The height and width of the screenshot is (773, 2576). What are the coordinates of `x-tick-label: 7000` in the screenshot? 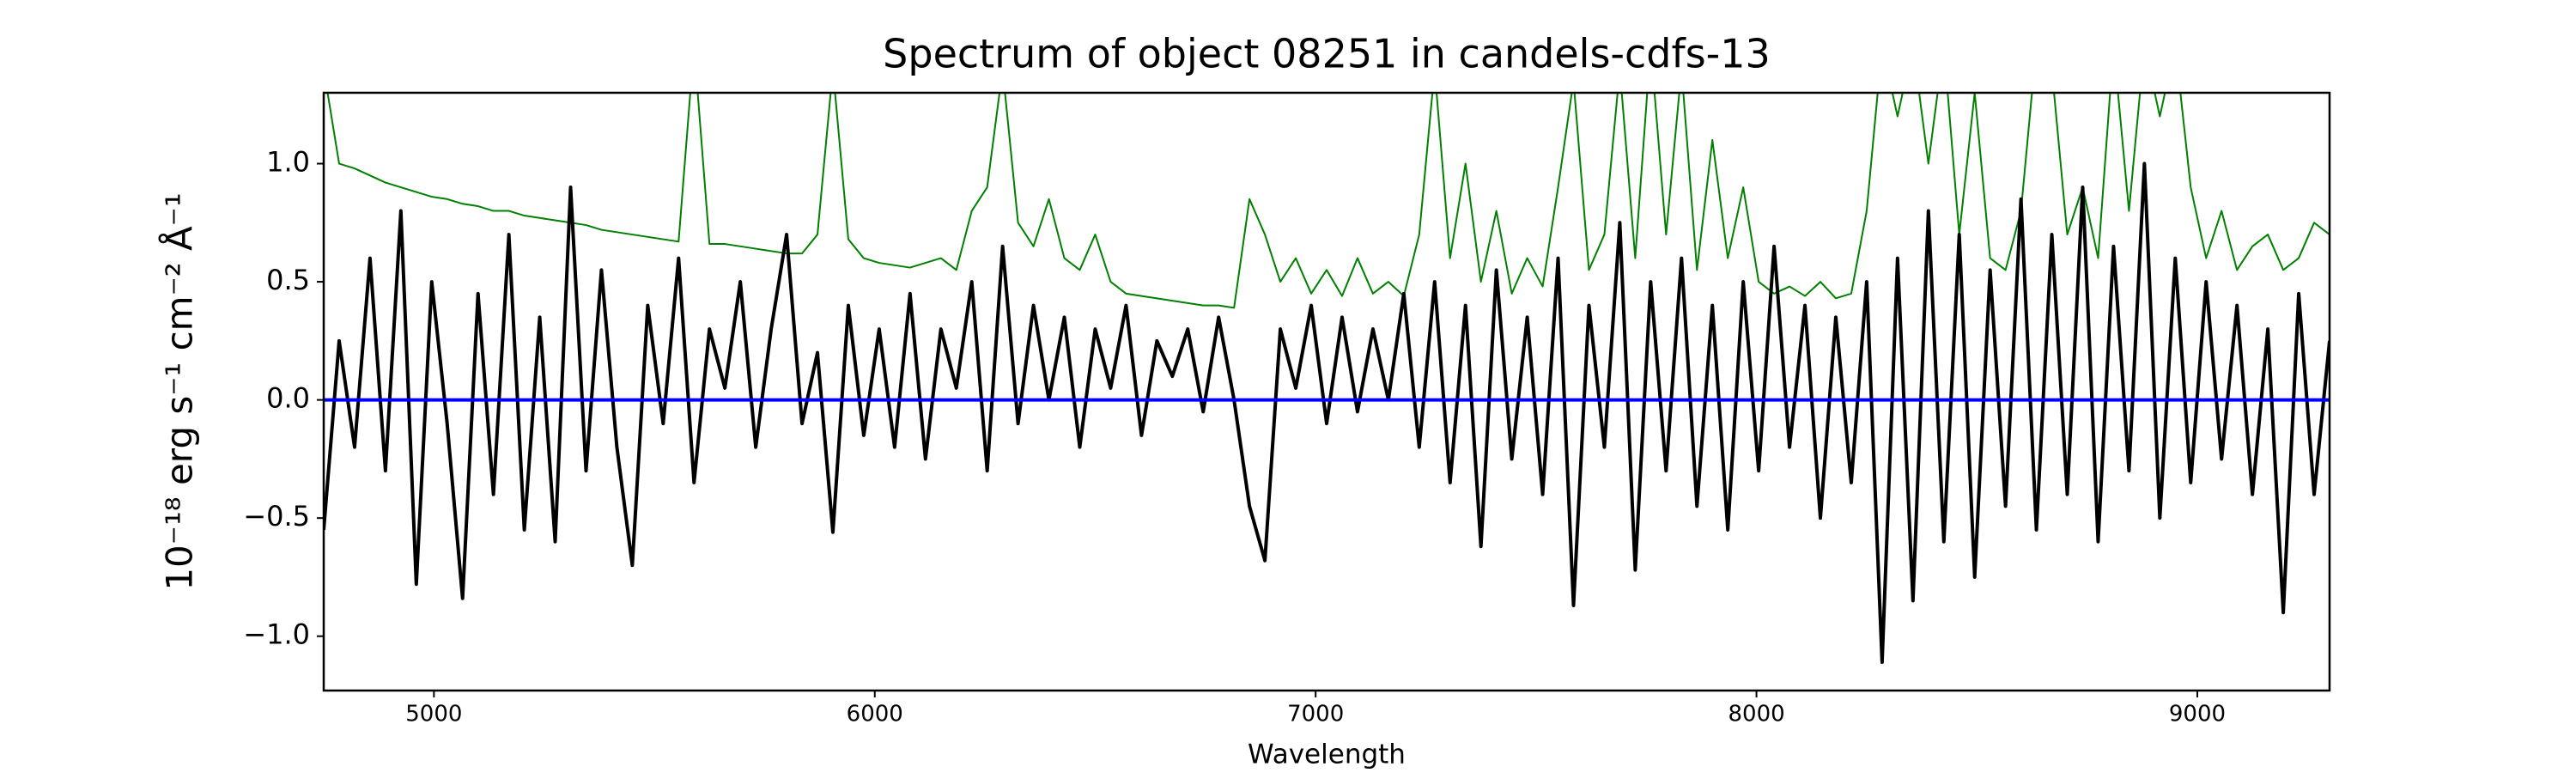 It's located at (1316, 714).